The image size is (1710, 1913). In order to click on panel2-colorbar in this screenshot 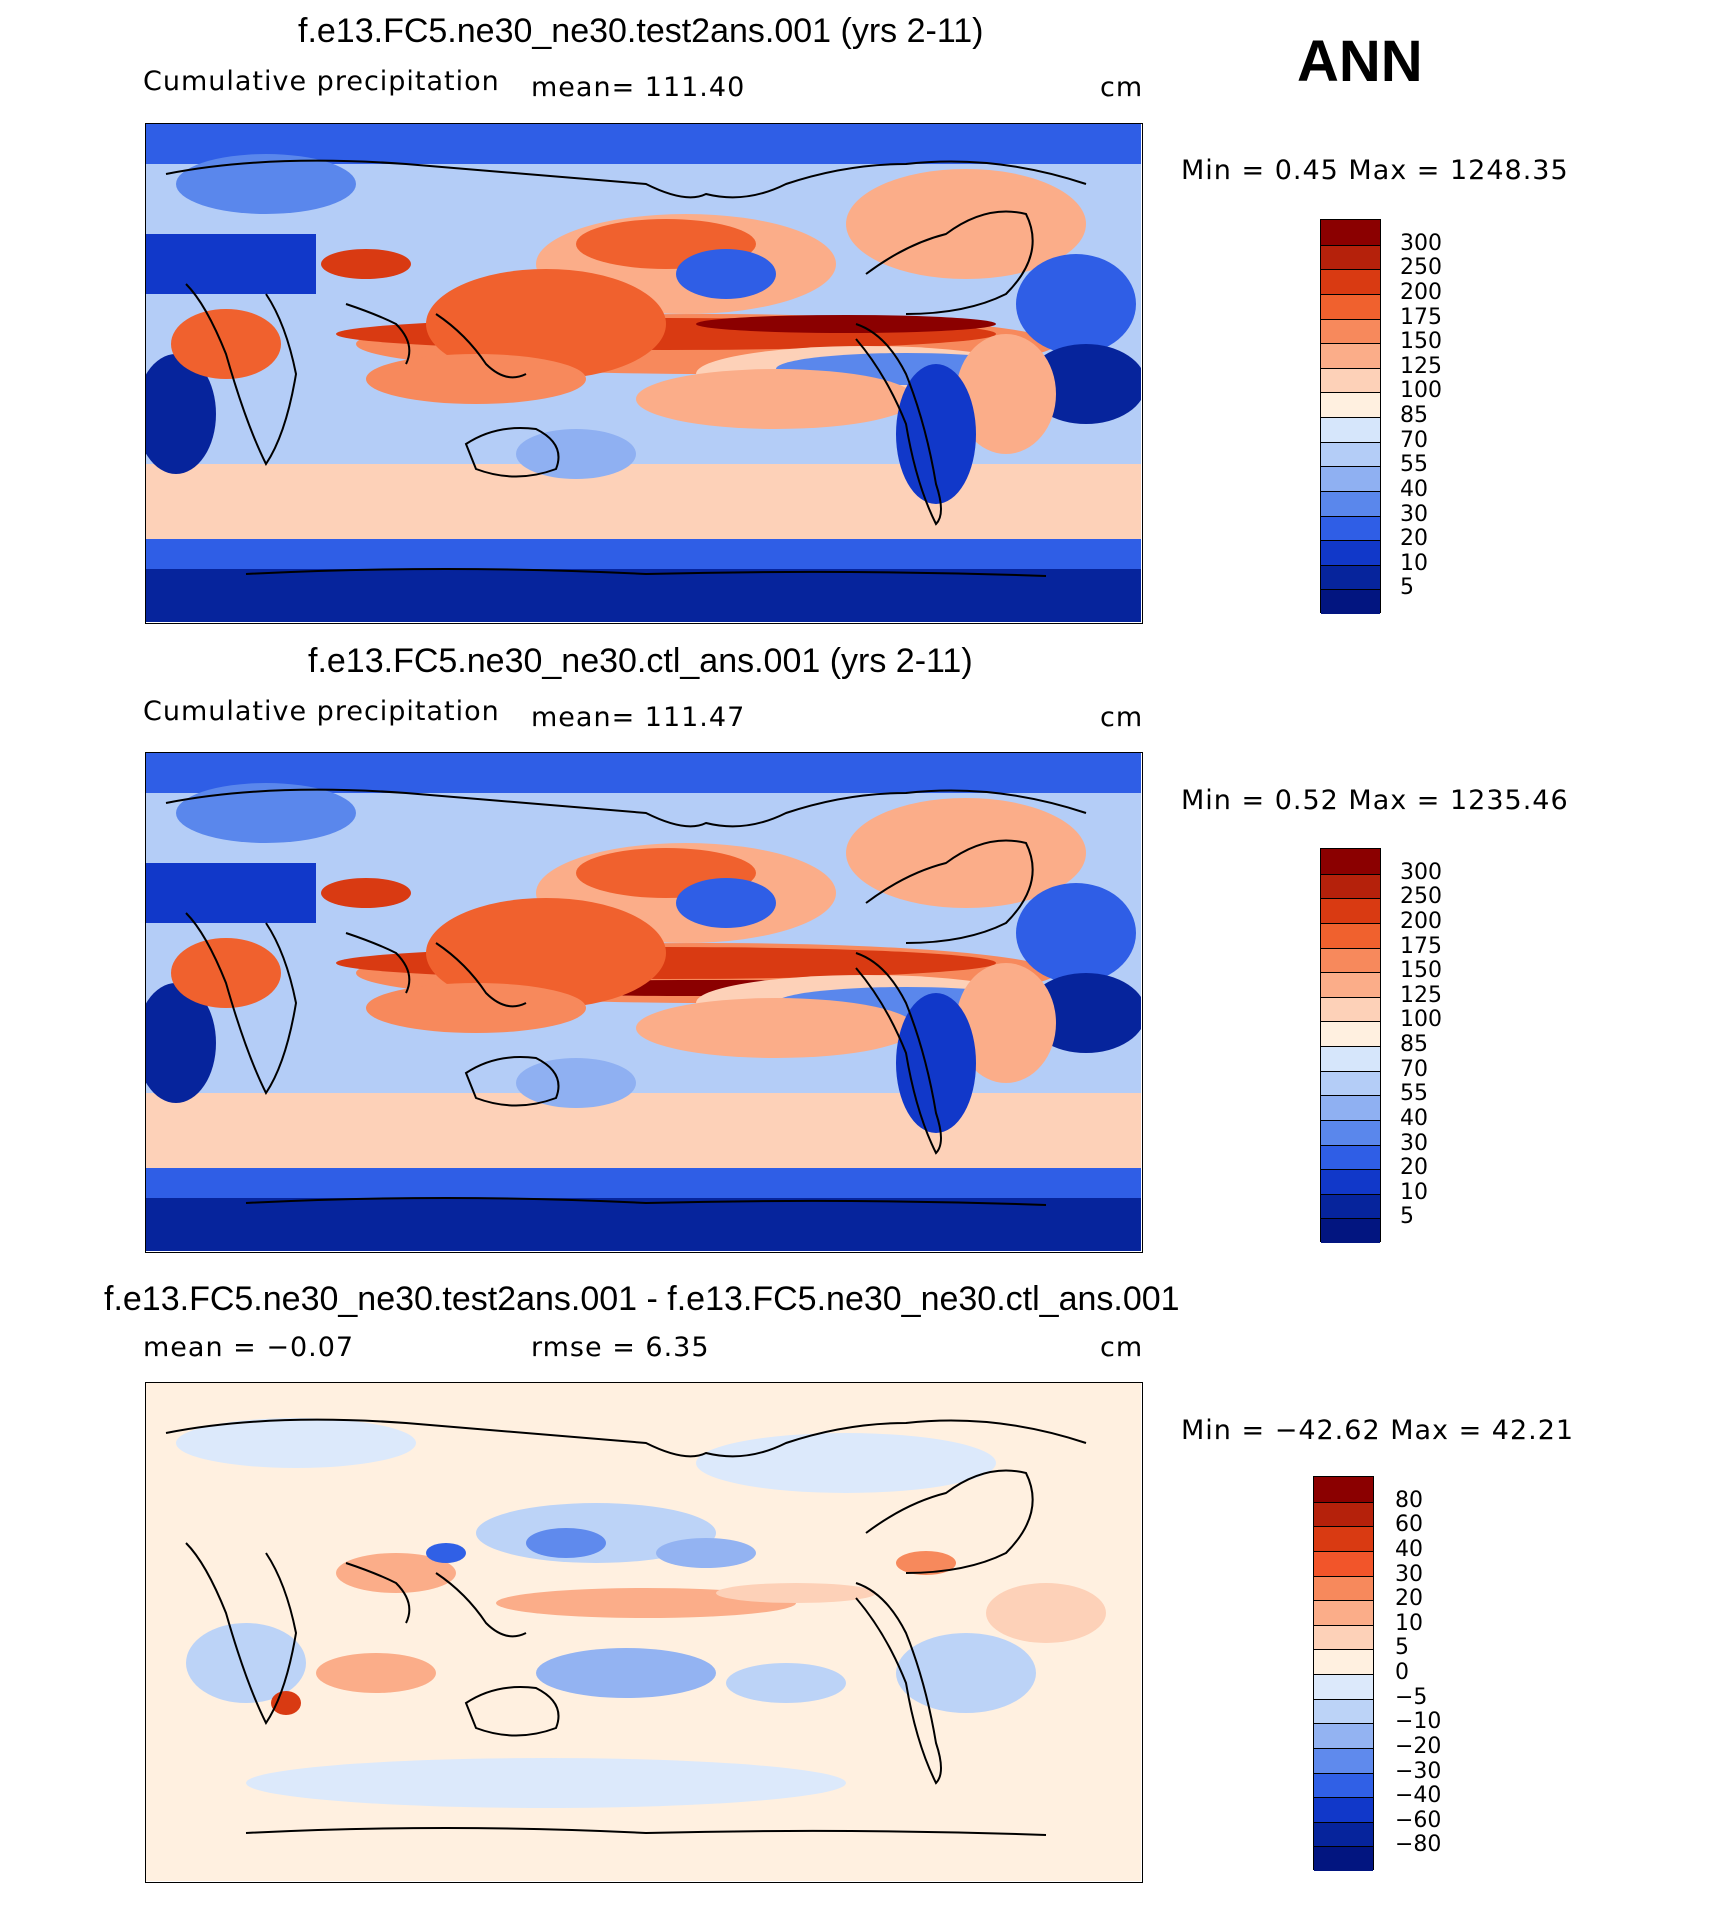, I will do `click(1350, 1045)`.